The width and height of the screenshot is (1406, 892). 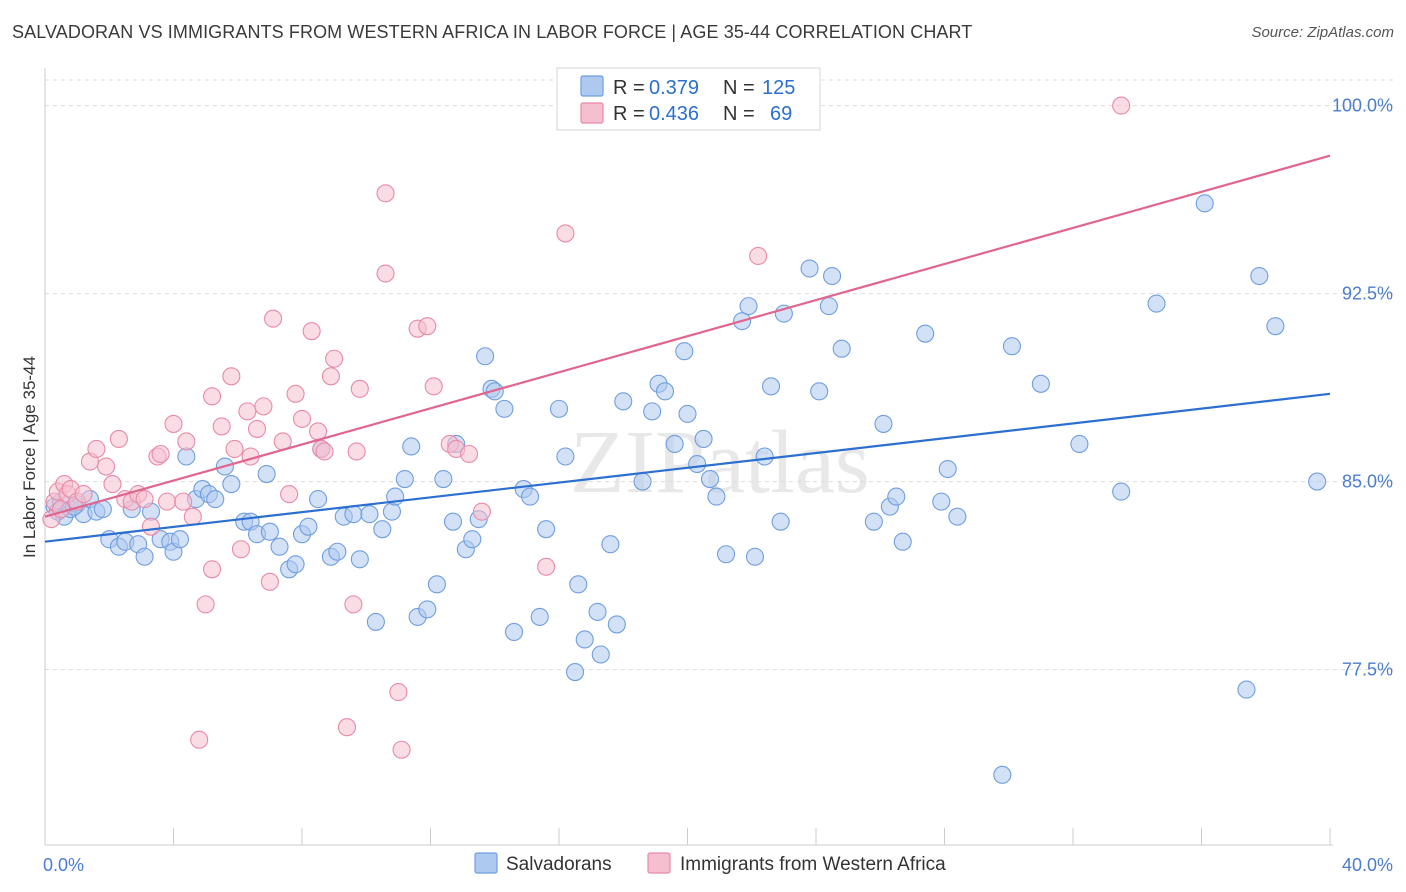 I want to click on legend-bottom-label-salvadorans: Salvadorans, so click(x=559, y=864).